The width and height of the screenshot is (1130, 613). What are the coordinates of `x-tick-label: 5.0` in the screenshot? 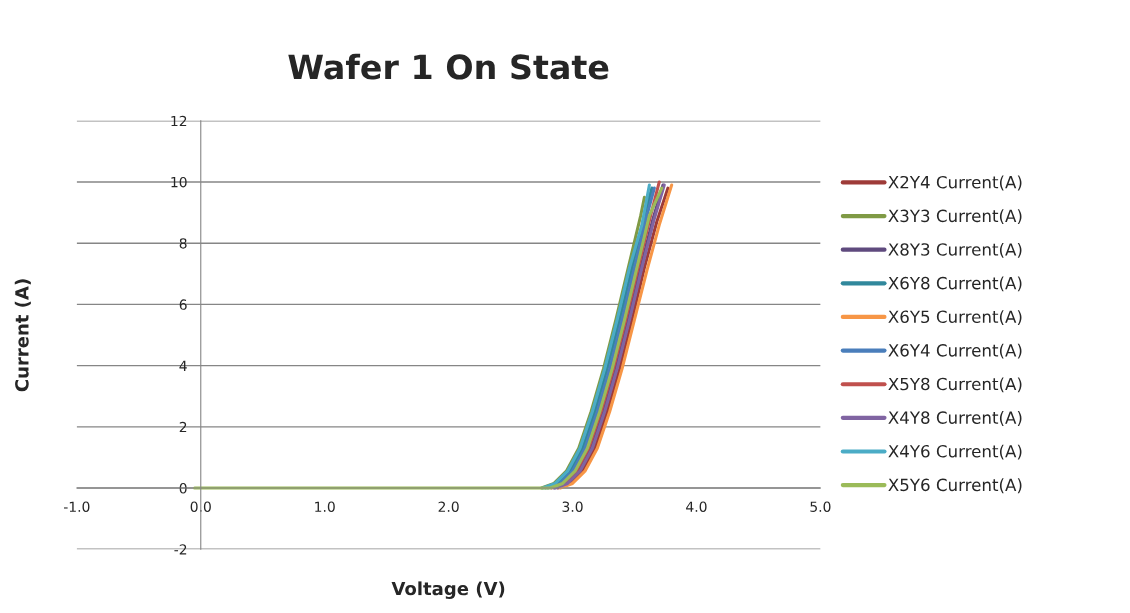 It's located at (820, 506).